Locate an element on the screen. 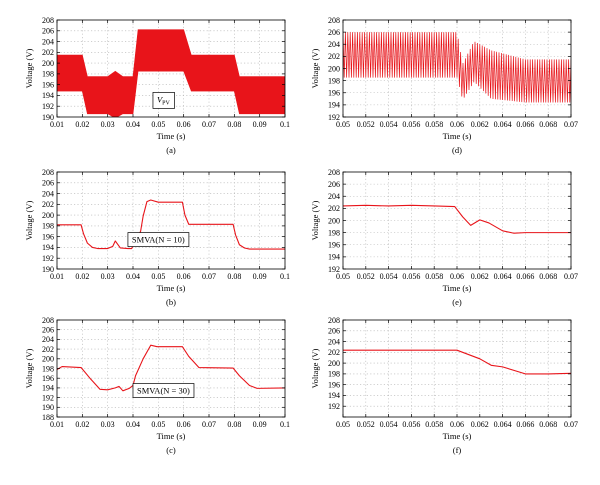 This screenshot has height=485, width=600. y-tick-label: 190 is located at coordinates (48, 269).